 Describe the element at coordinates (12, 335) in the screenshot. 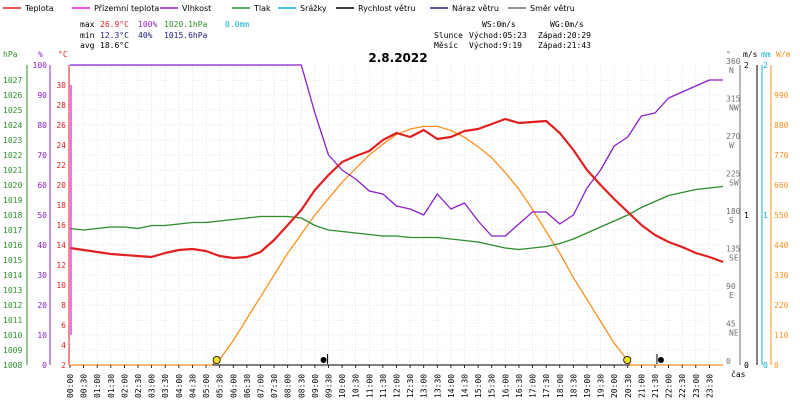

I see `pressure-tick: 1010` at that location.